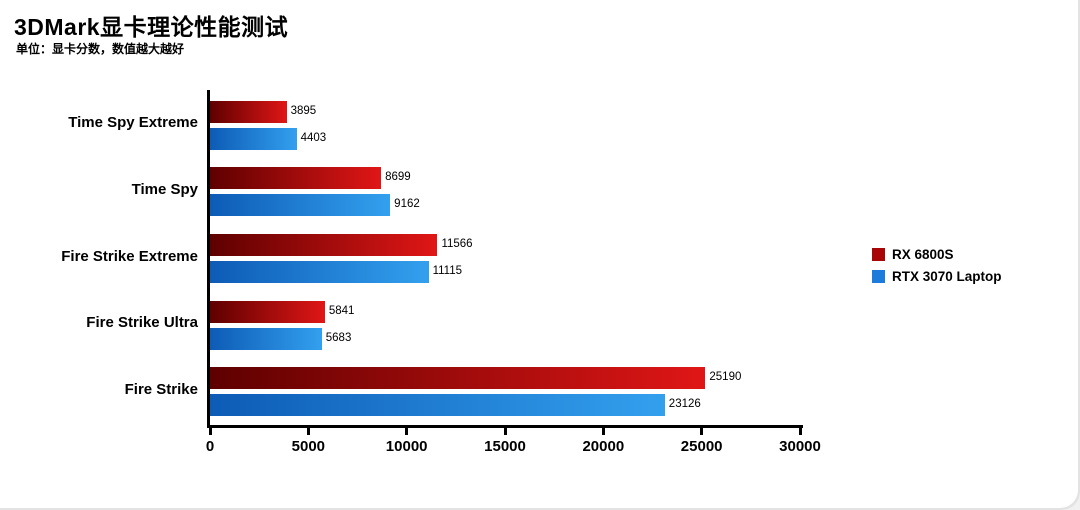 The width and height of the screenshot is (1080, 510). Describe the element at coordinates (210, 446) in the screenshot. I see `x-axis-tick-label: 0` at that location.